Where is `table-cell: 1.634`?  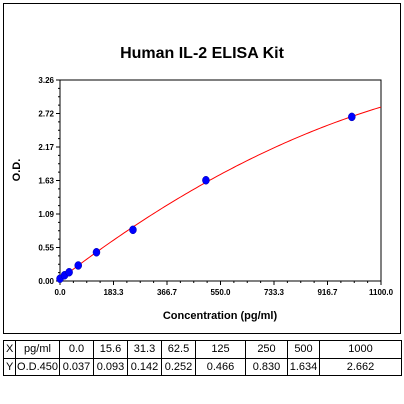 table-cell: 1.634 is located at coordinates (303, 366).